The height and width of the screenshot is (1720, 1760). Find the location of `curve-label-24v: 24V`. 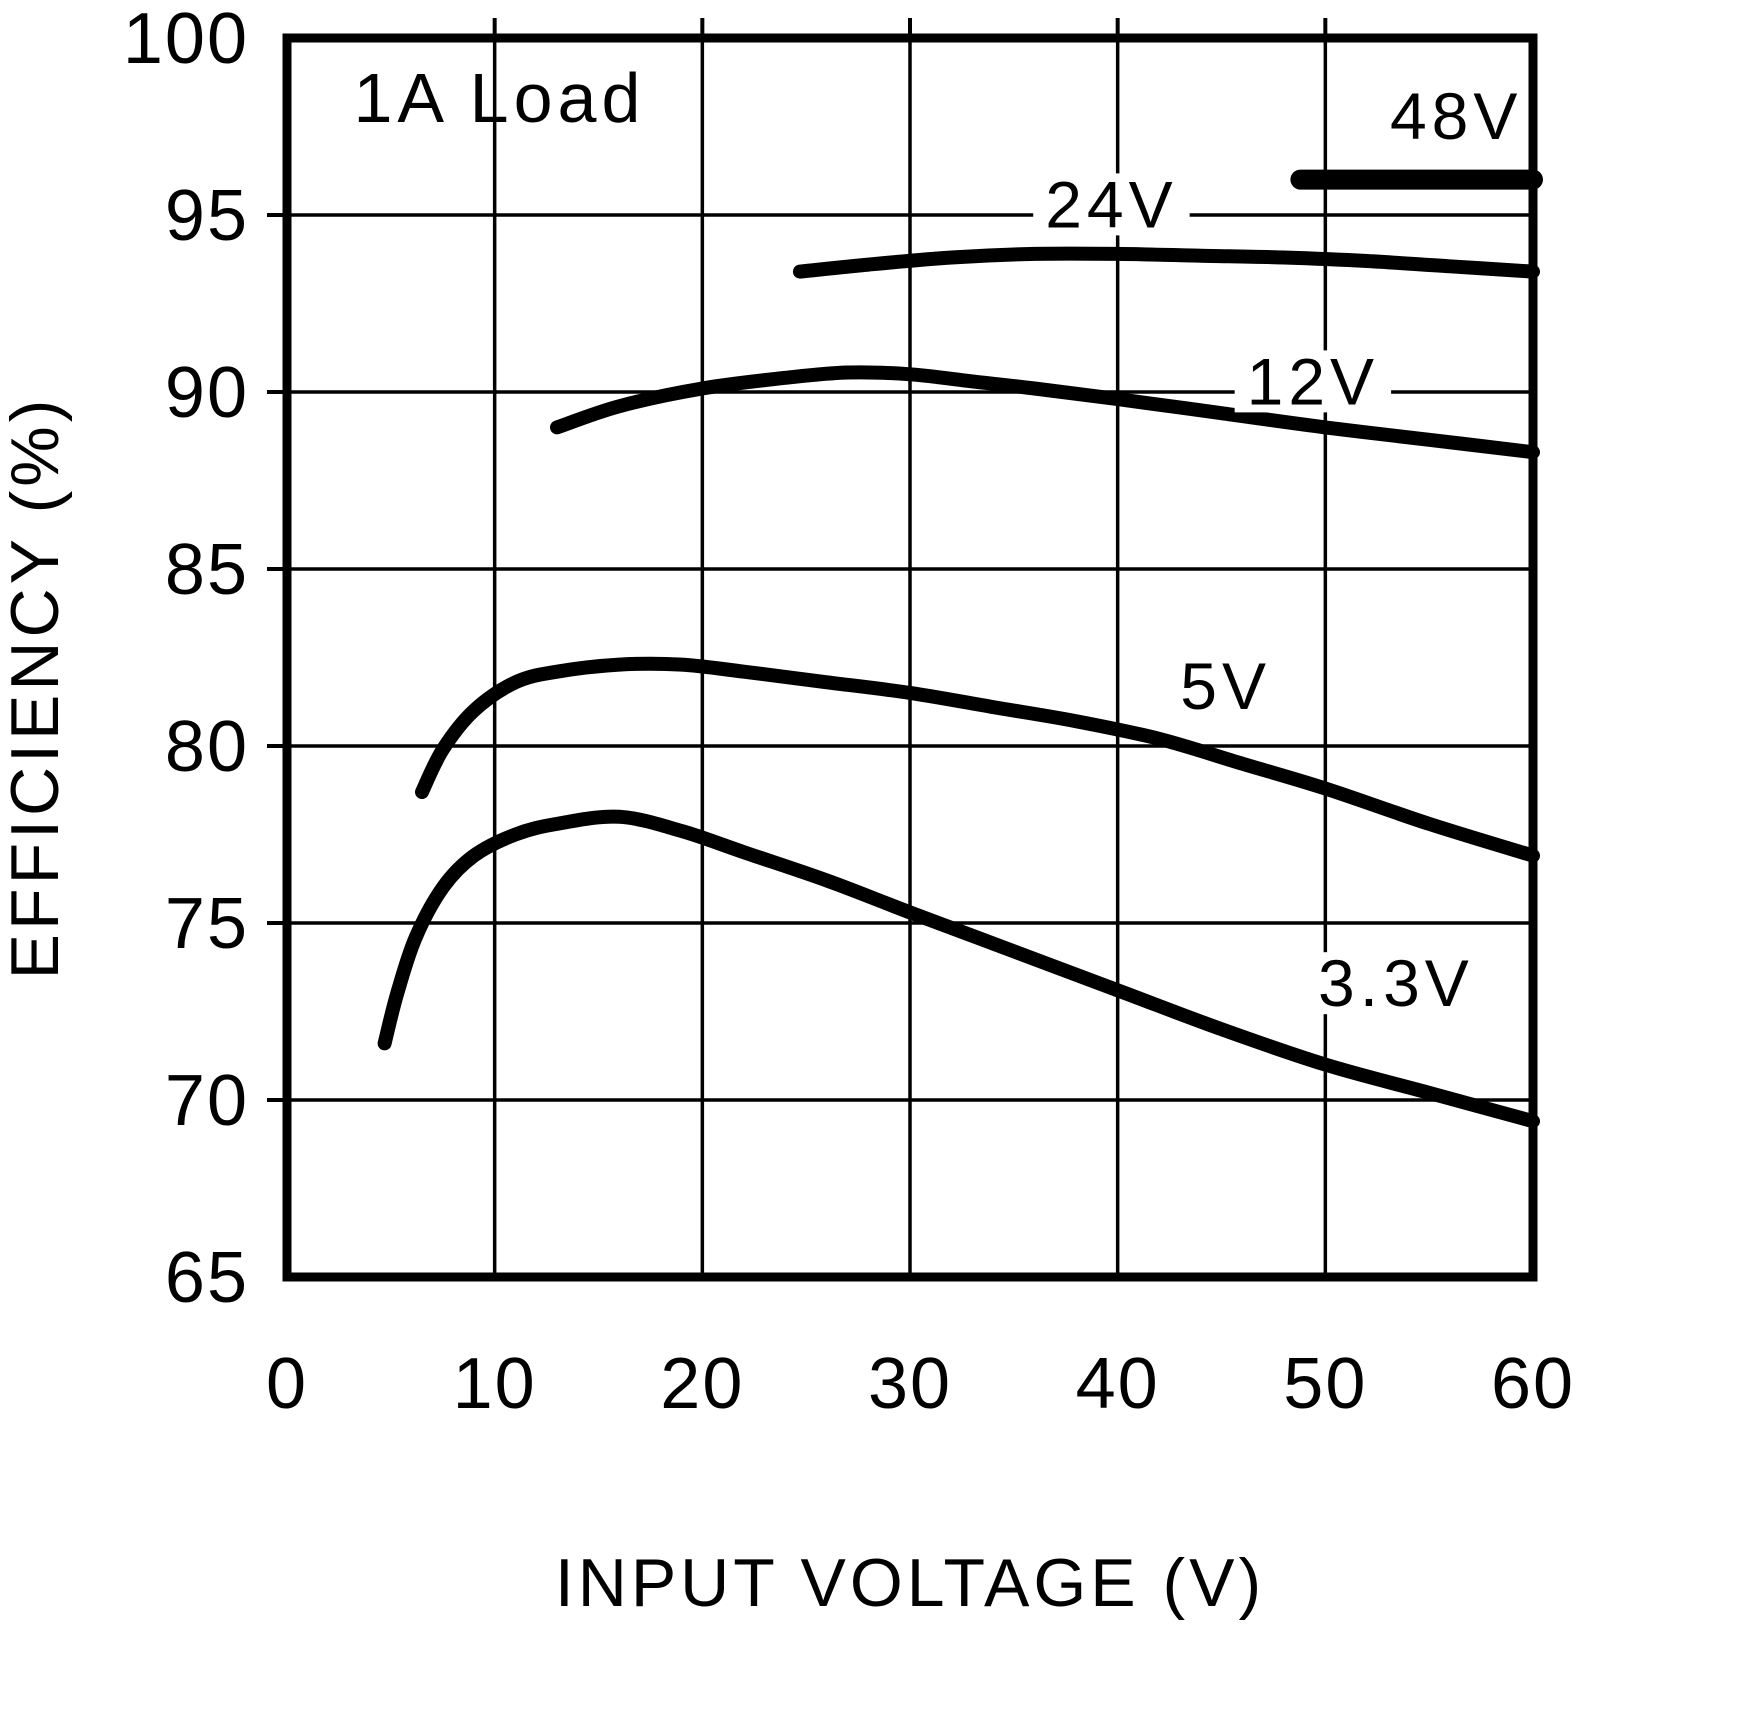

curve-label-24v: 24V is located at coordinates (1111, 204).